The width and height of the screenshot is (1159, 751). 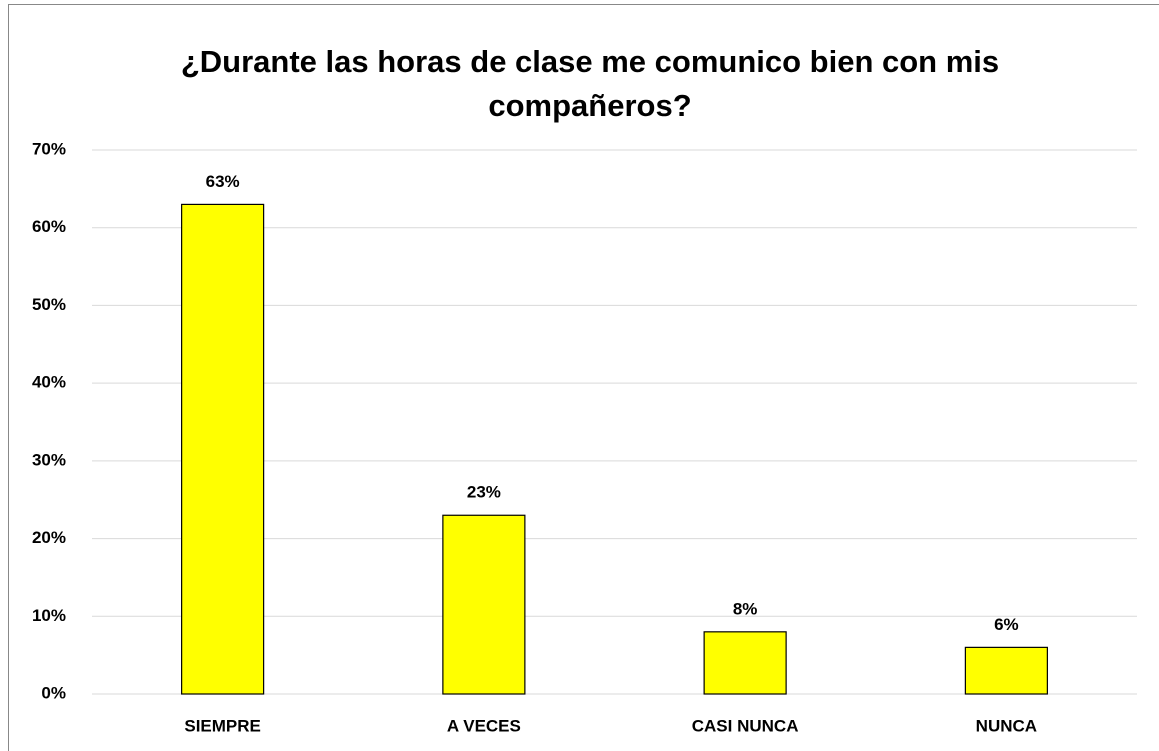 What do you see at coordinates (745, 608) in the screenshot?
I see `data-label: 8%` at bounding box center [745, 608].